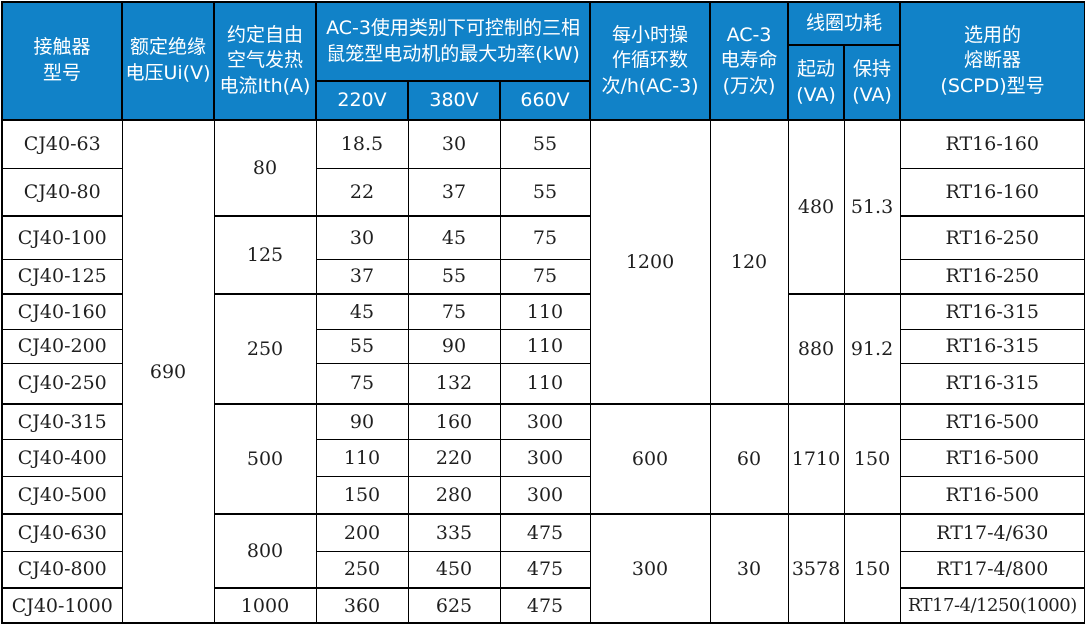 The image size is (1085, 627). Describe the element at coordinates (62, 569) in the screenshot. I see `cell-model: CJ40-800` at that location.